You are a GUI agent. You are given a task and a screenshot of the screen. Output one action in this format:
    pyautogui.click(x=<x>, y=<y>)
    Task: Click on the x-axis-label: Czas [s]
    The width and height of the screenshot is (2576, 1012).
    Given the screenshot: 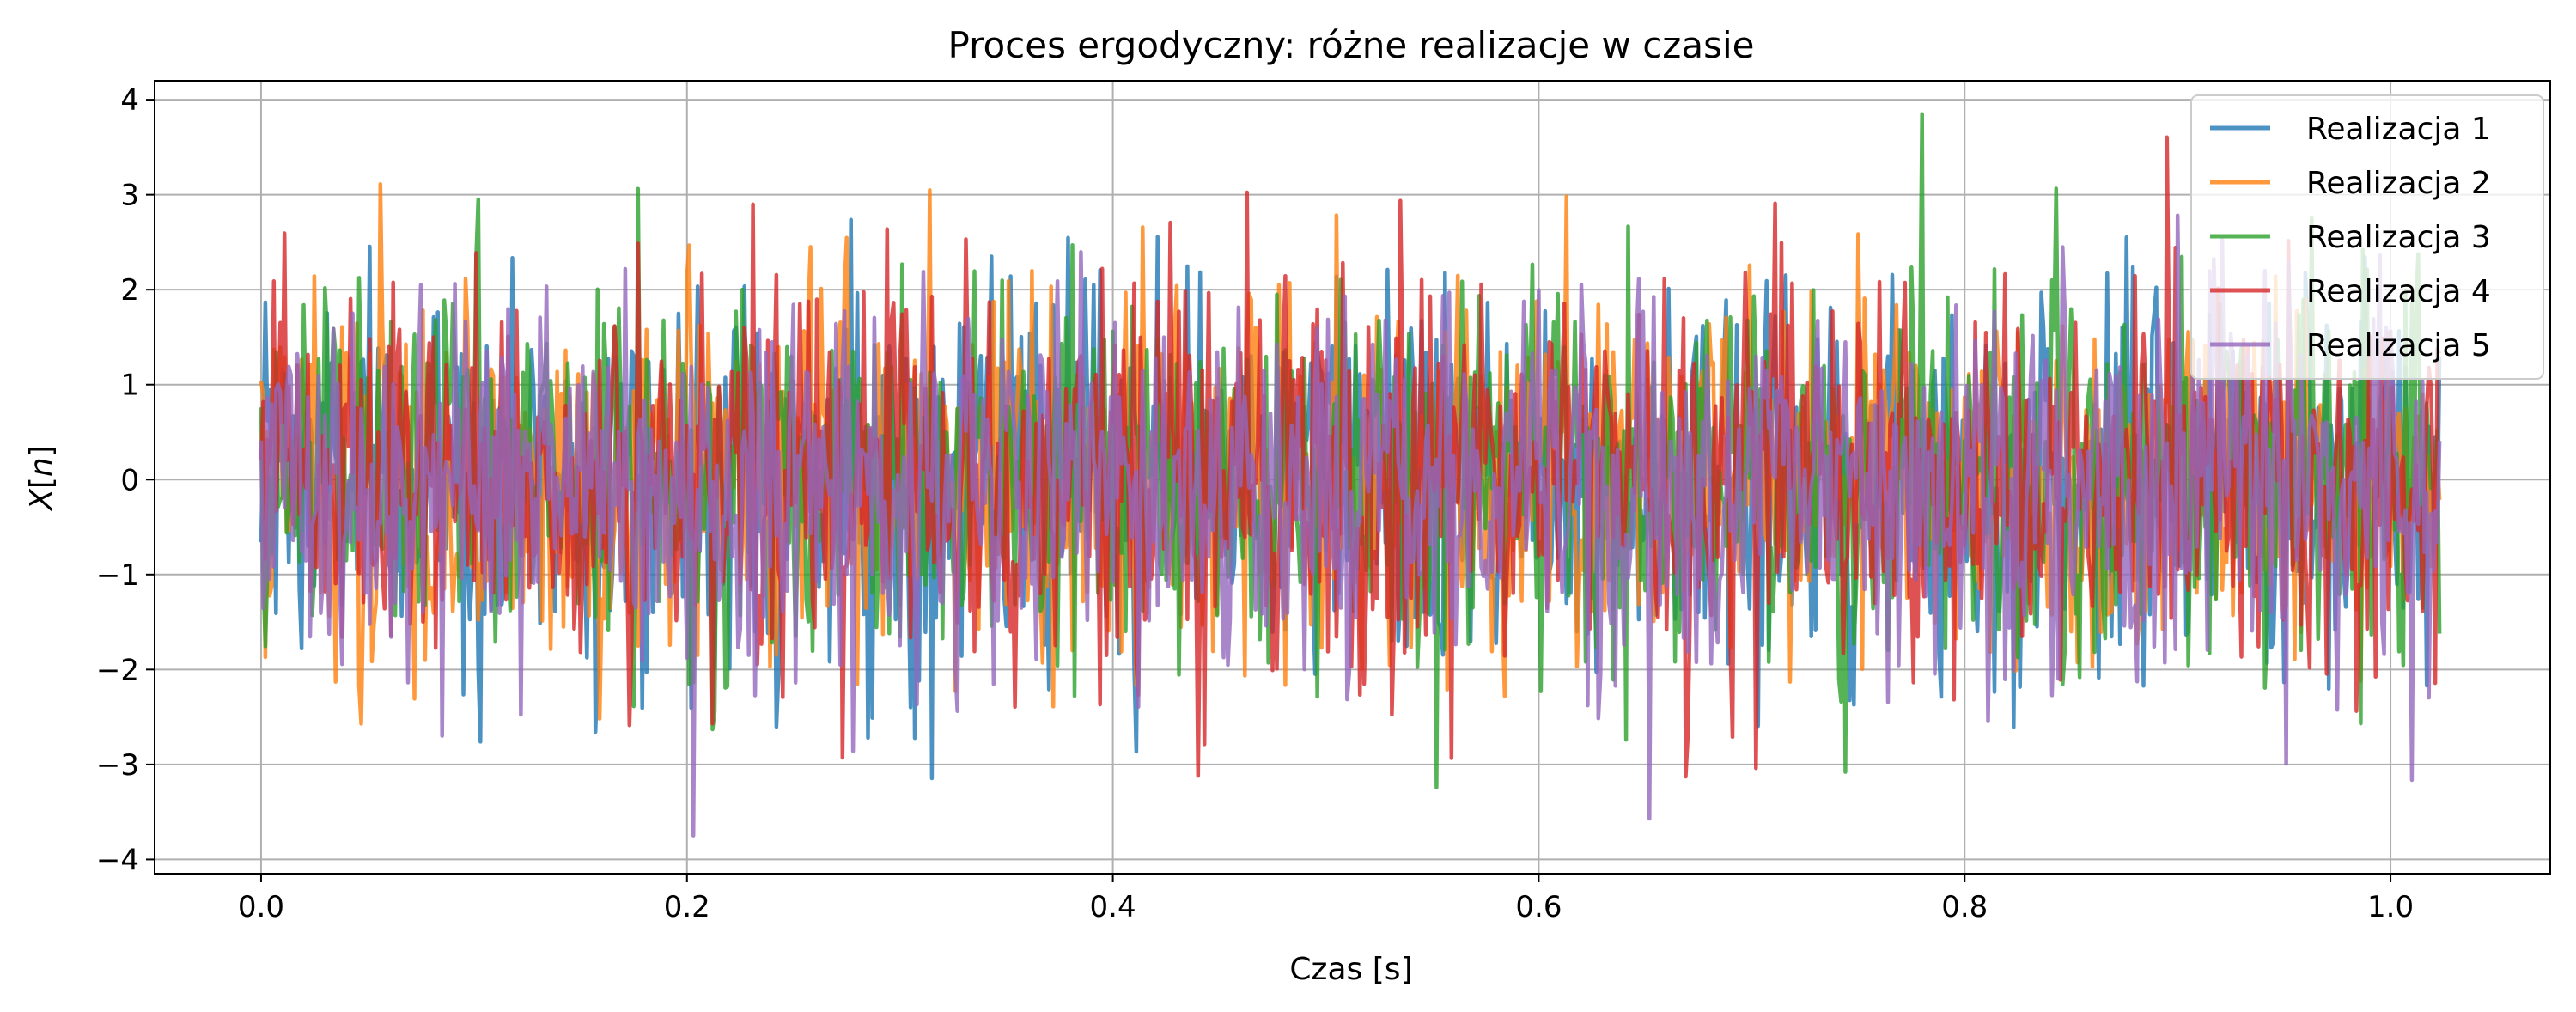 What is the action you would take?
    pyautogui.click(x=1350, y=969)
    